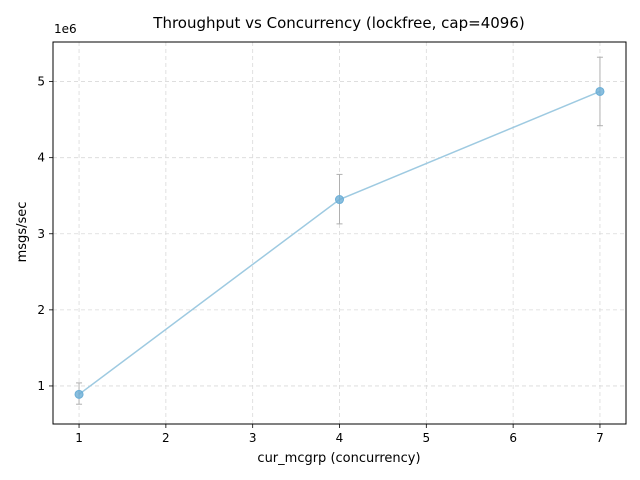 Image resolution: width=640 pixels, height=480 pixels. I want to click on y-tick-label: 5, so click(41, 82).